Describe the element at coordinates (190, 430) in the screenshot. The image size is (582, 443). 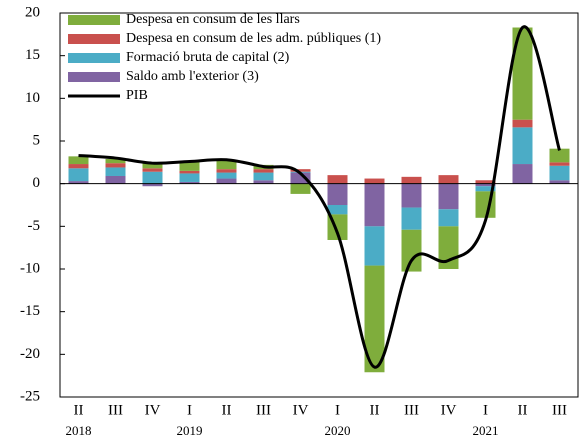
I see `year-label: 2019` at that location.